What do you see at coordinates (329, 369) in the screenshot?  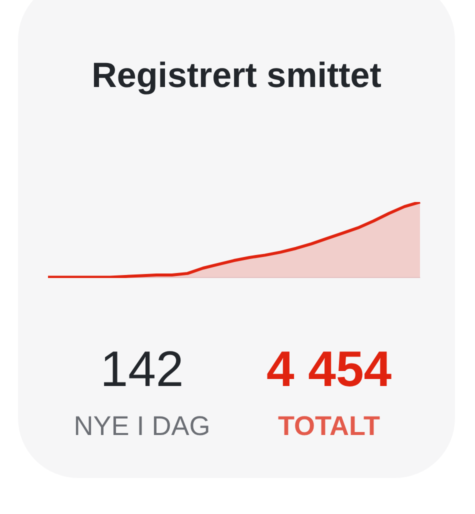 I see `text: 4 454` at bounding box center [329, 369].